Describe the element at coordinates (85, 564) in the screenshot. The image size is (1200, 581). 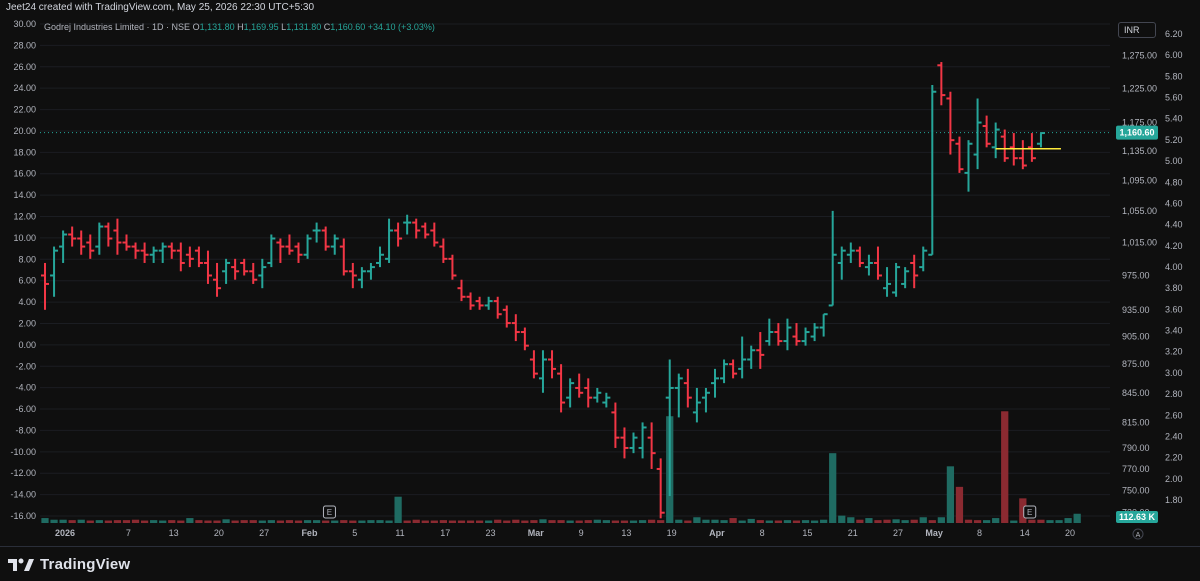
I see `tradingview-brand: TradingView` at that location.